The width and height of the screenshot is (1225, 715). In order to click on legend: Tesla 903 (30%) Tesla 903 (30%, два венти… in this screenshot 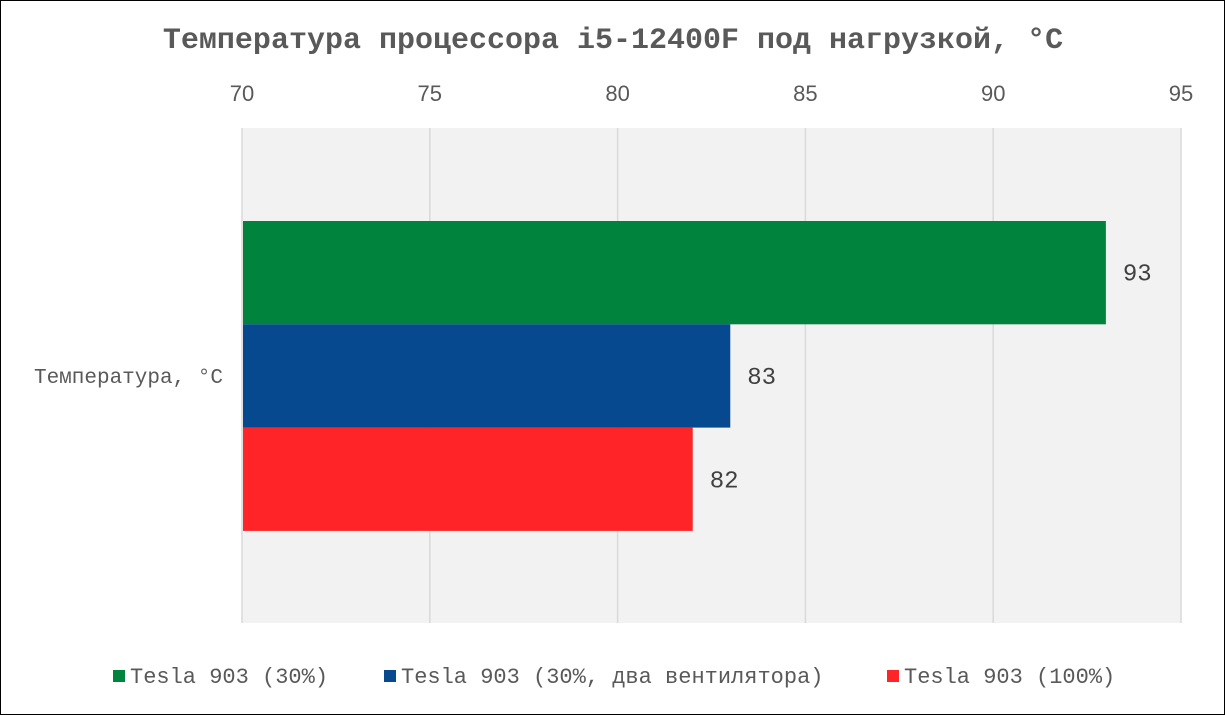, I will do `click(614, 677)`.